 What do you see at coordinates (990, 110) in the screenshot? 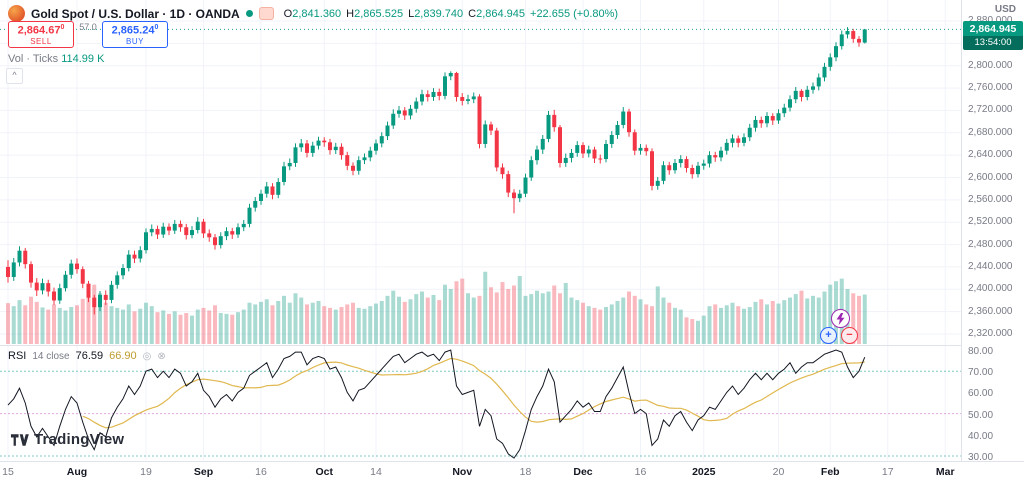
I see `price-axis-label: 2,720.000` at bounding box center [990, 110].